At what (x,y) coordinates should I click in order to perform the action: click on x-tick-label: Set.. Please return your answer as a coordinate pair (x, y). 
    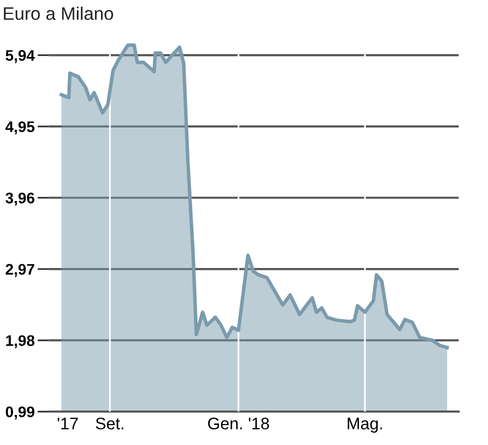
    Looking at the image, I should click on (110, 424).